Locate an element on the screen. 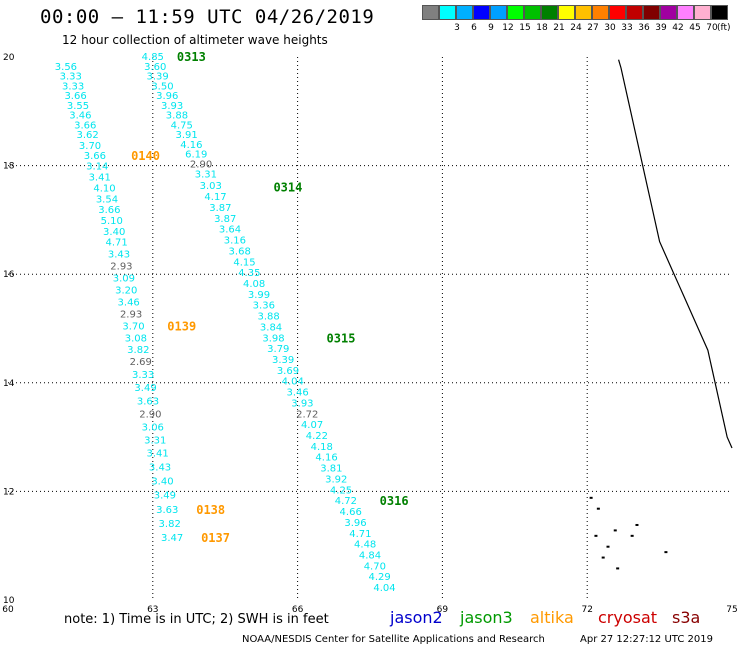  legend-item-cryosat: cryosat is located at coordinates (628, 617).